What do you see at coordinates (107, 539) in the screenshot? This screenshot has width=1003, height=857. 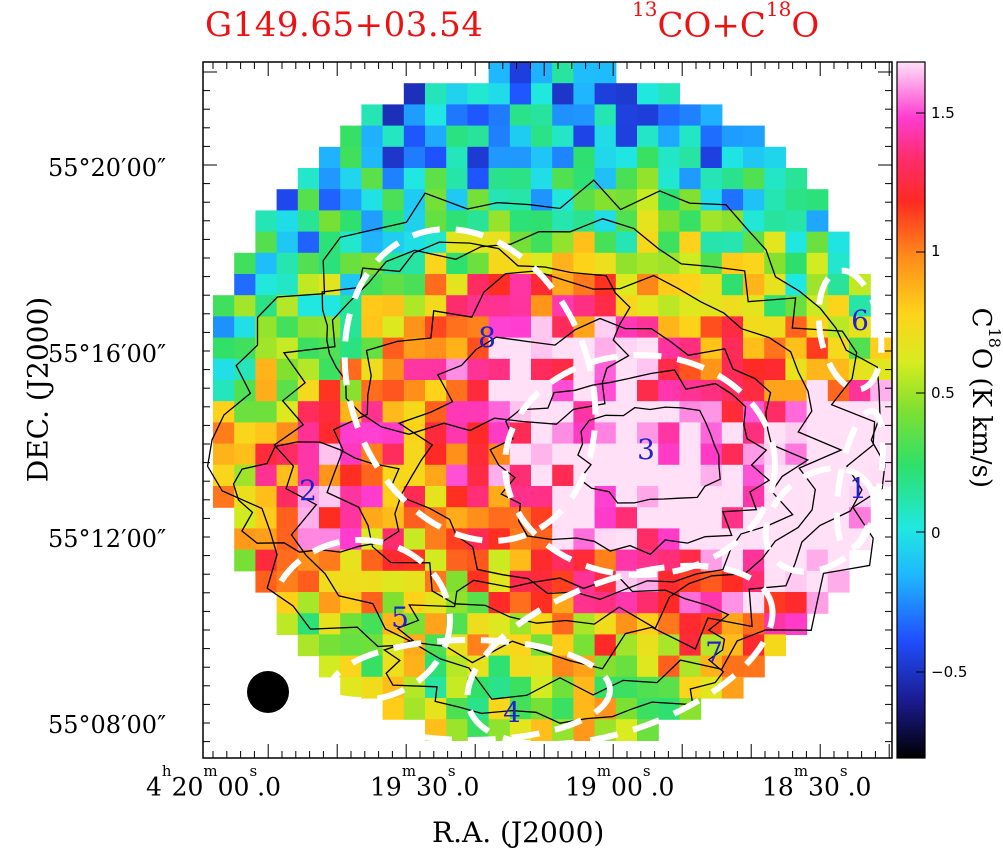 I see `y-tick-label: 55°12′00″` at bounding box center [107, 539].